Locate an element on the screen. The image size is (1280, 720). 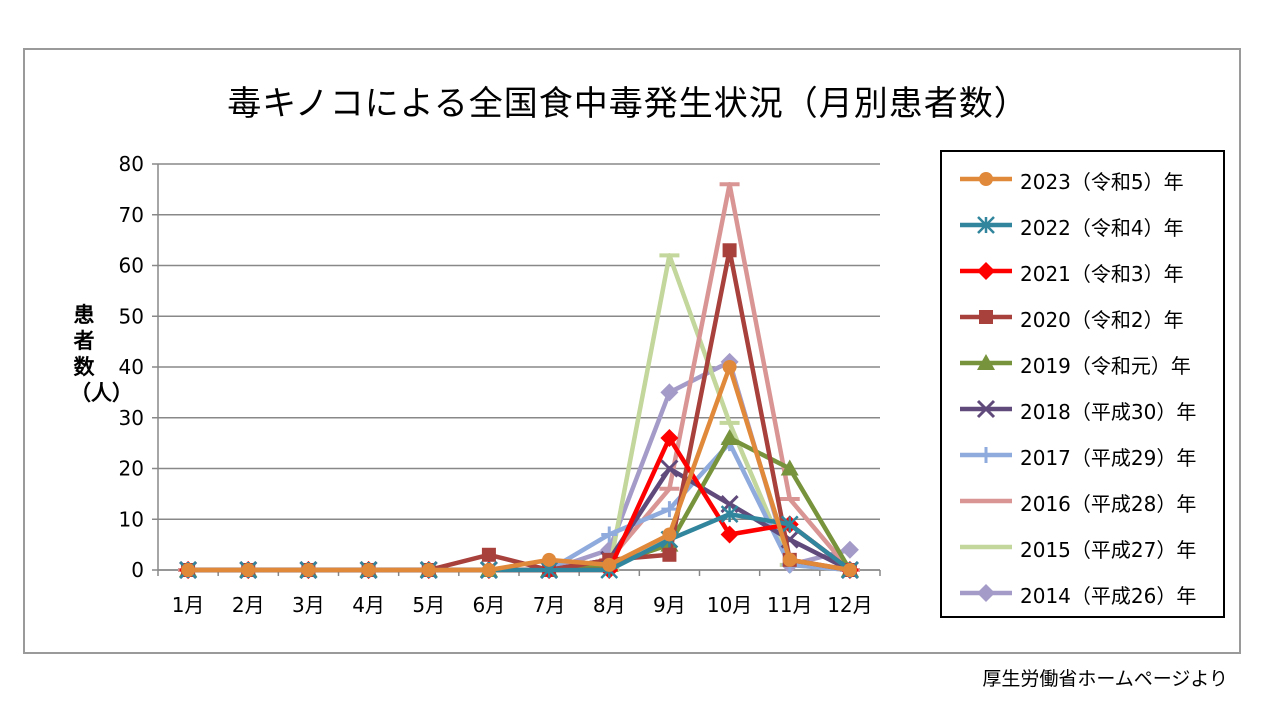
legend-label: 2015（平成27）年 is located at coordinates (1108, 550).